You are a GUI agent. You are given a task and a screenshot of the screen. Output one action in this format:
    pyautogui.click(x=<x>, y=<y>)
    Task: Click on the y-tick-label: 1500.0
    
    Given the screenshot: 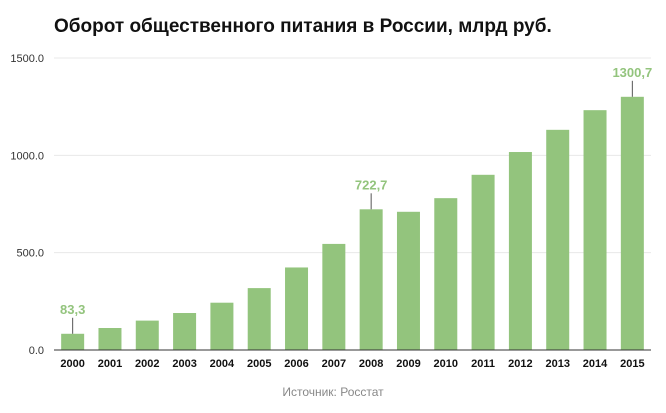 What is the action you would take?
    pyautogui.click(x=27, y=59)
    